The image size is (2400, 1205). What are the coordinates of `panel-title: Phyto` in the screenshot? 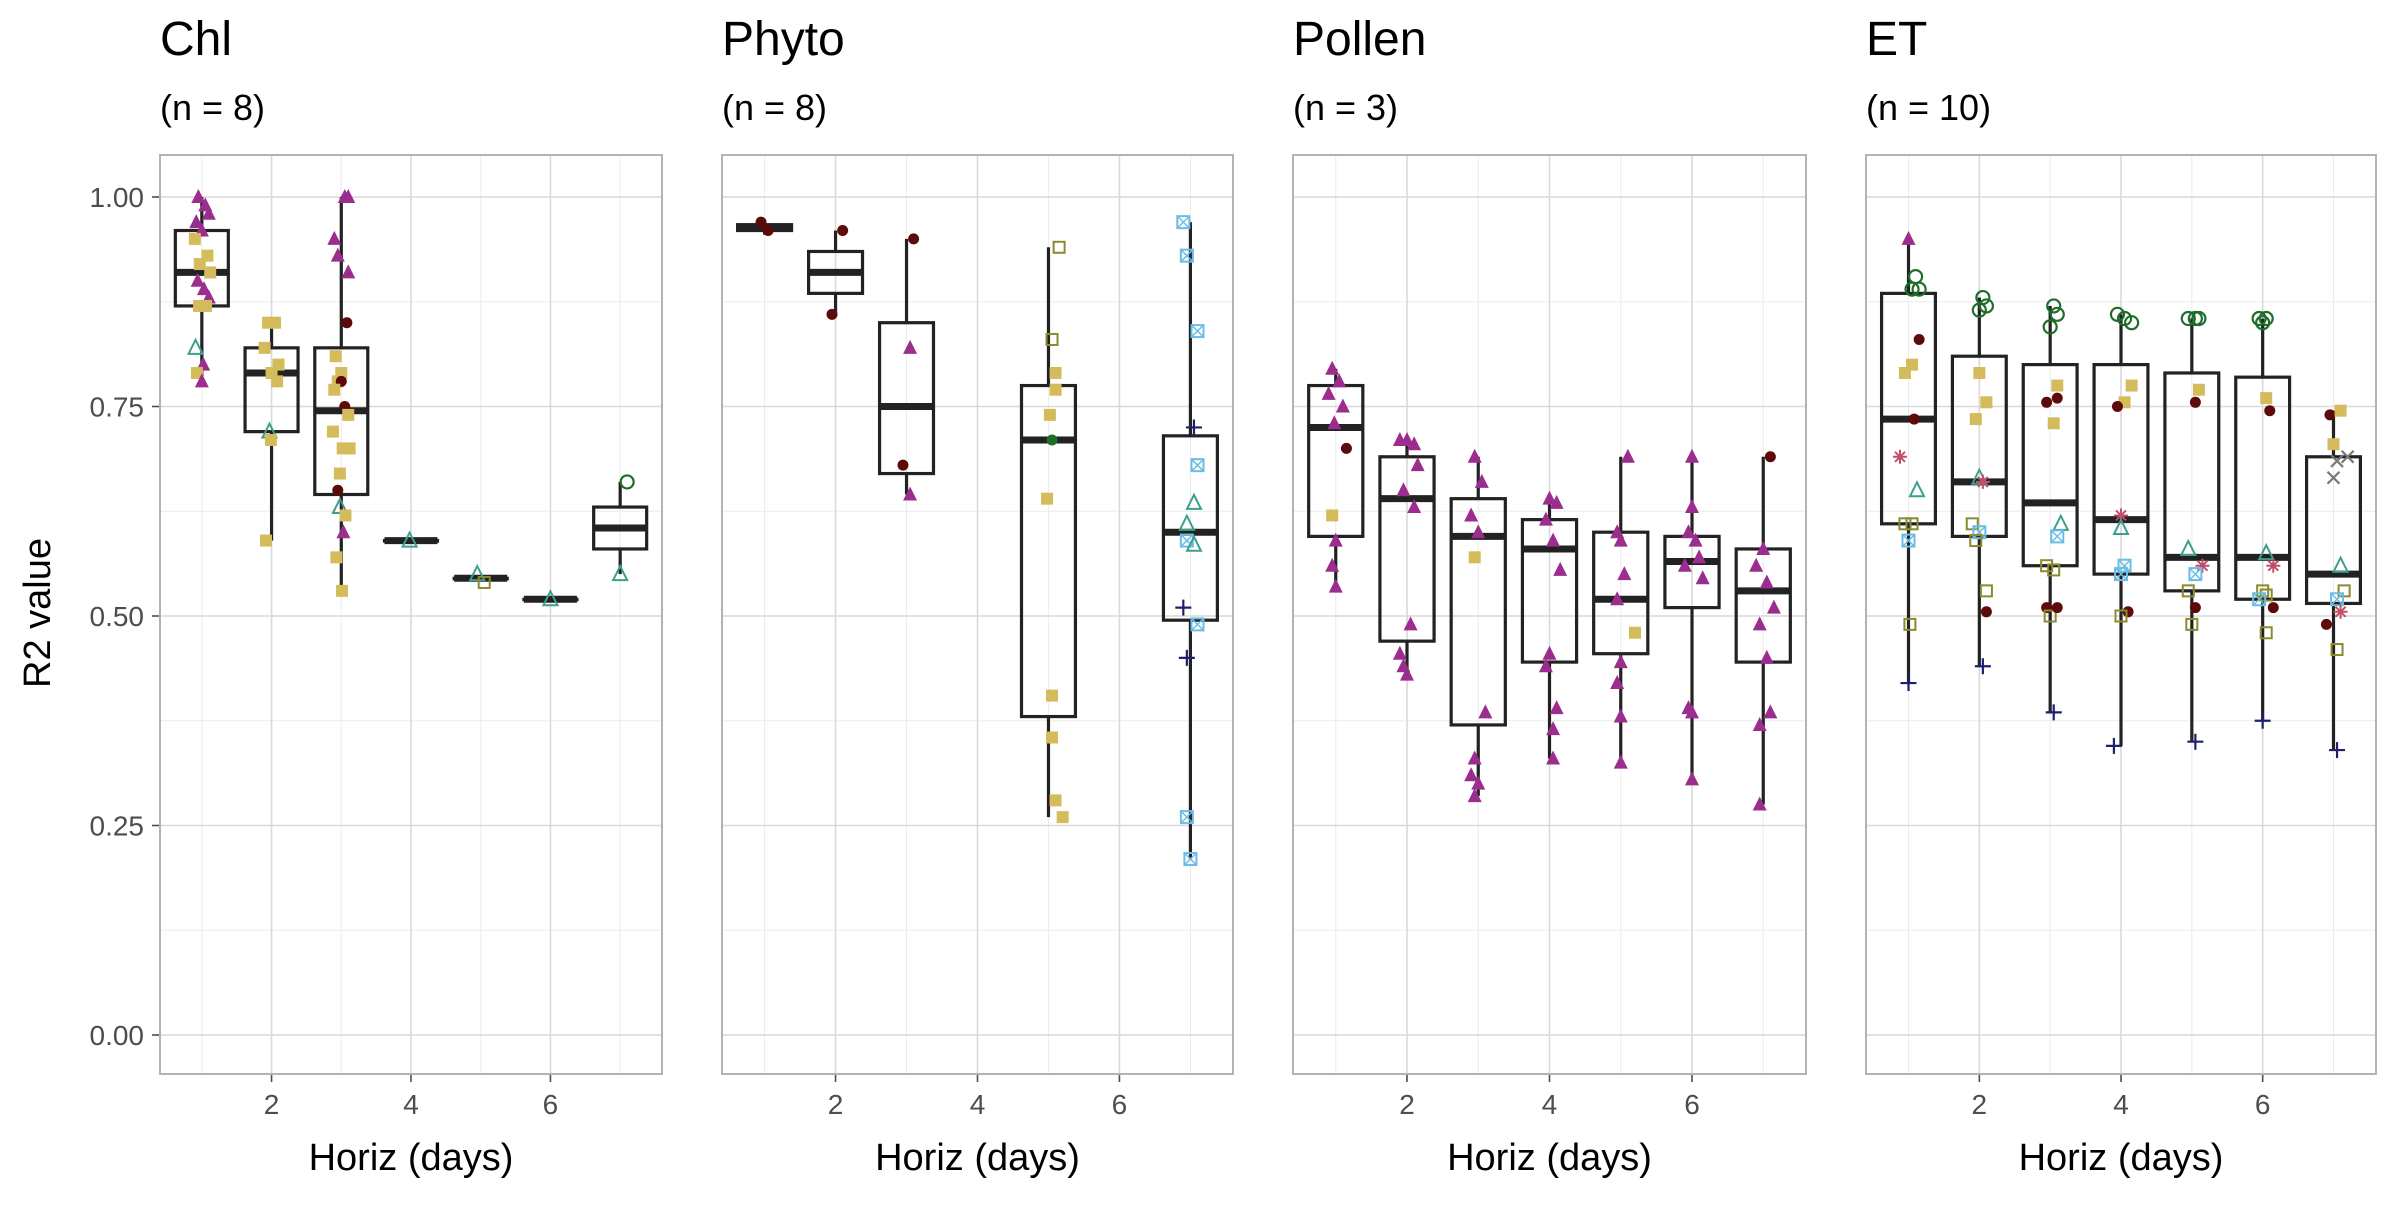 It's located at (783, 39).